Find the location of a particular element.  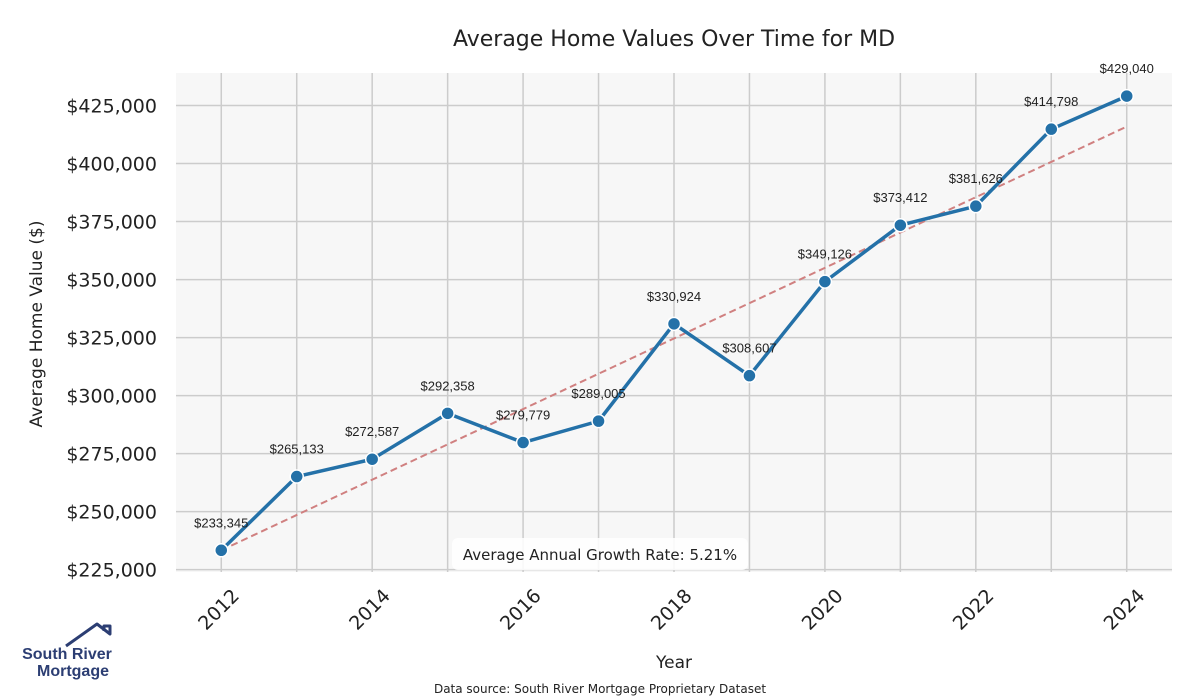

x-tick-label: 2014 is located at coordinates (370, 610).